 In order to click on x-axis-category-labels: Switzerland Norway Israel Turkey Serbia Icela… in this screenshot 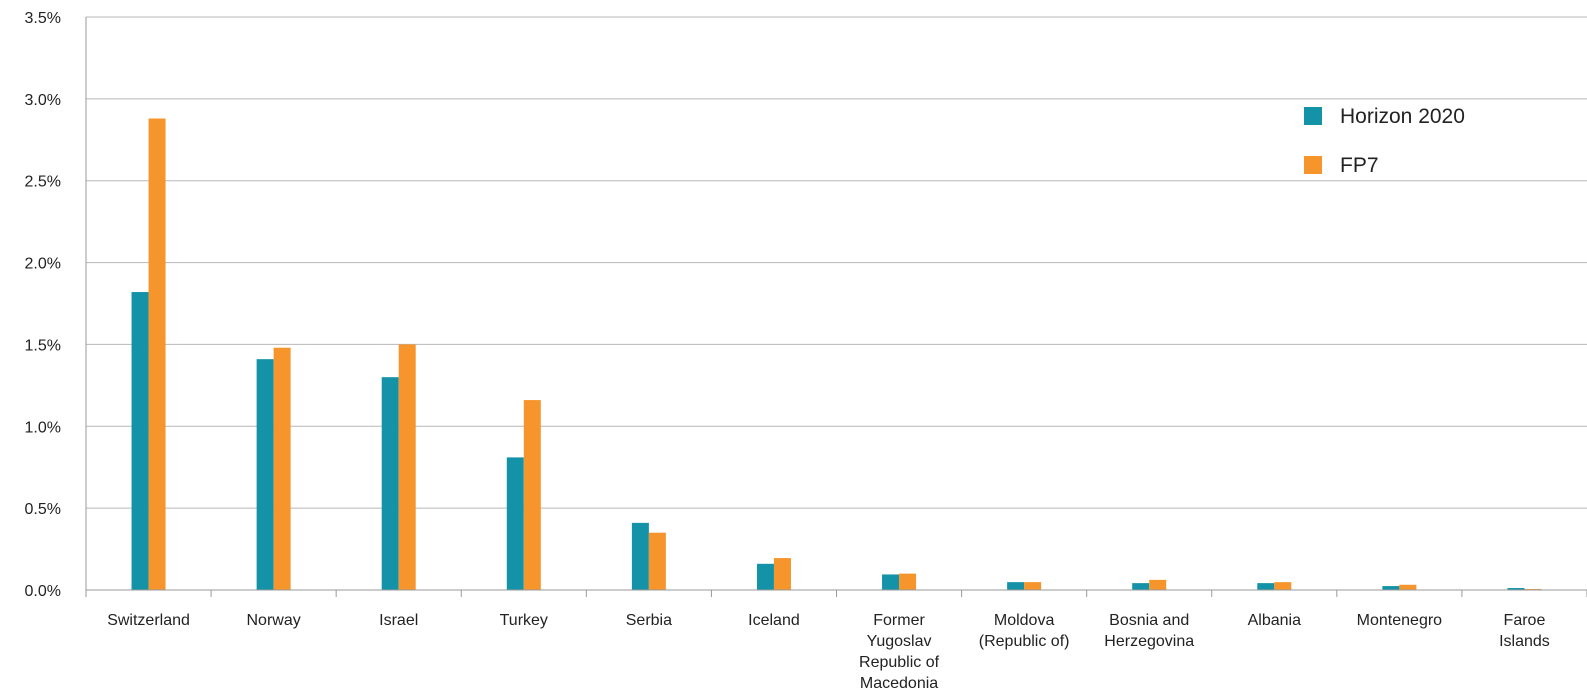, I will do `click(828, 652)`.